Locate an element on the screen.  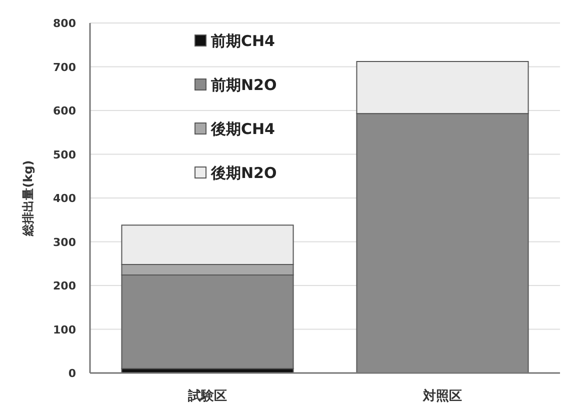
y-tick-label: 300 is located at coordinates (64, 242).